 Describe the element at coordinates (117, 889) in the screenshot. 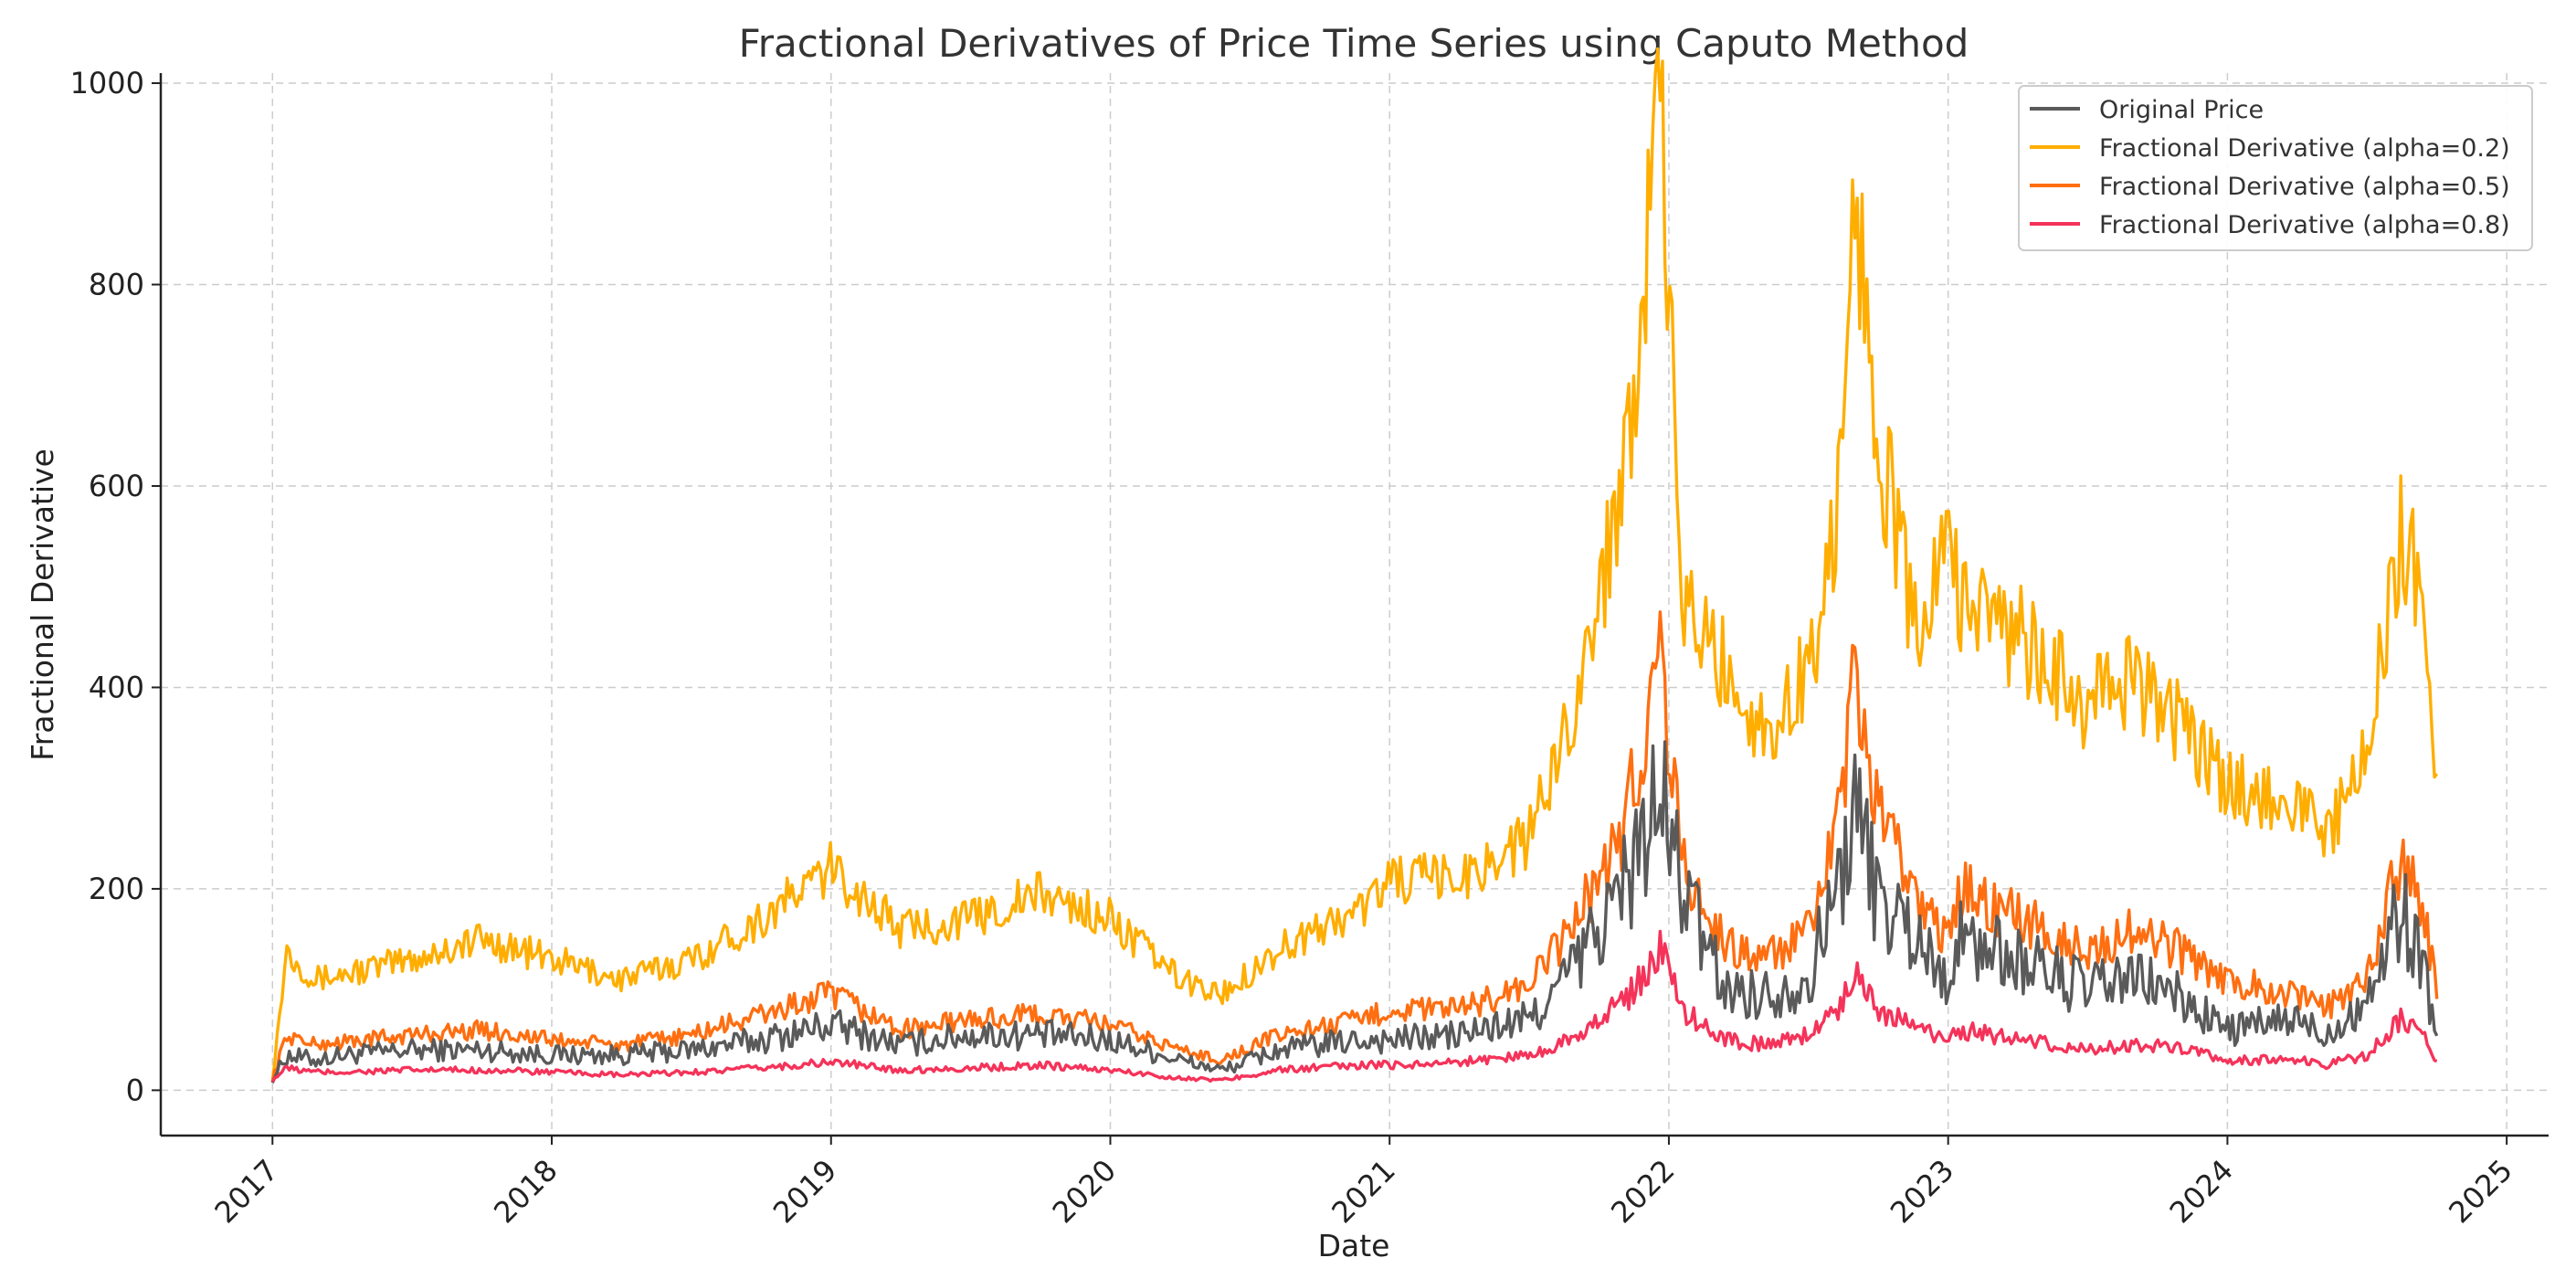

I see `y-tick-label: 200` at that location.